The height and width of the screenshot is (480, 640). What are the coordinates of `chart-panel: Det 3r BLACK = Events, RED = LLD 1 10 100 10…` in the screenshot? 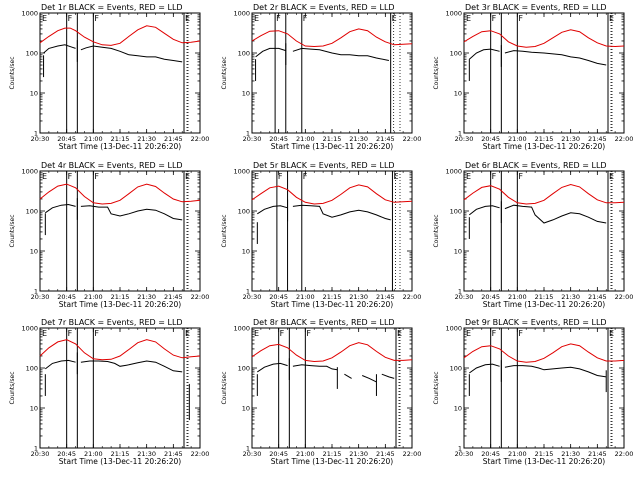 It's located at (533, 77).